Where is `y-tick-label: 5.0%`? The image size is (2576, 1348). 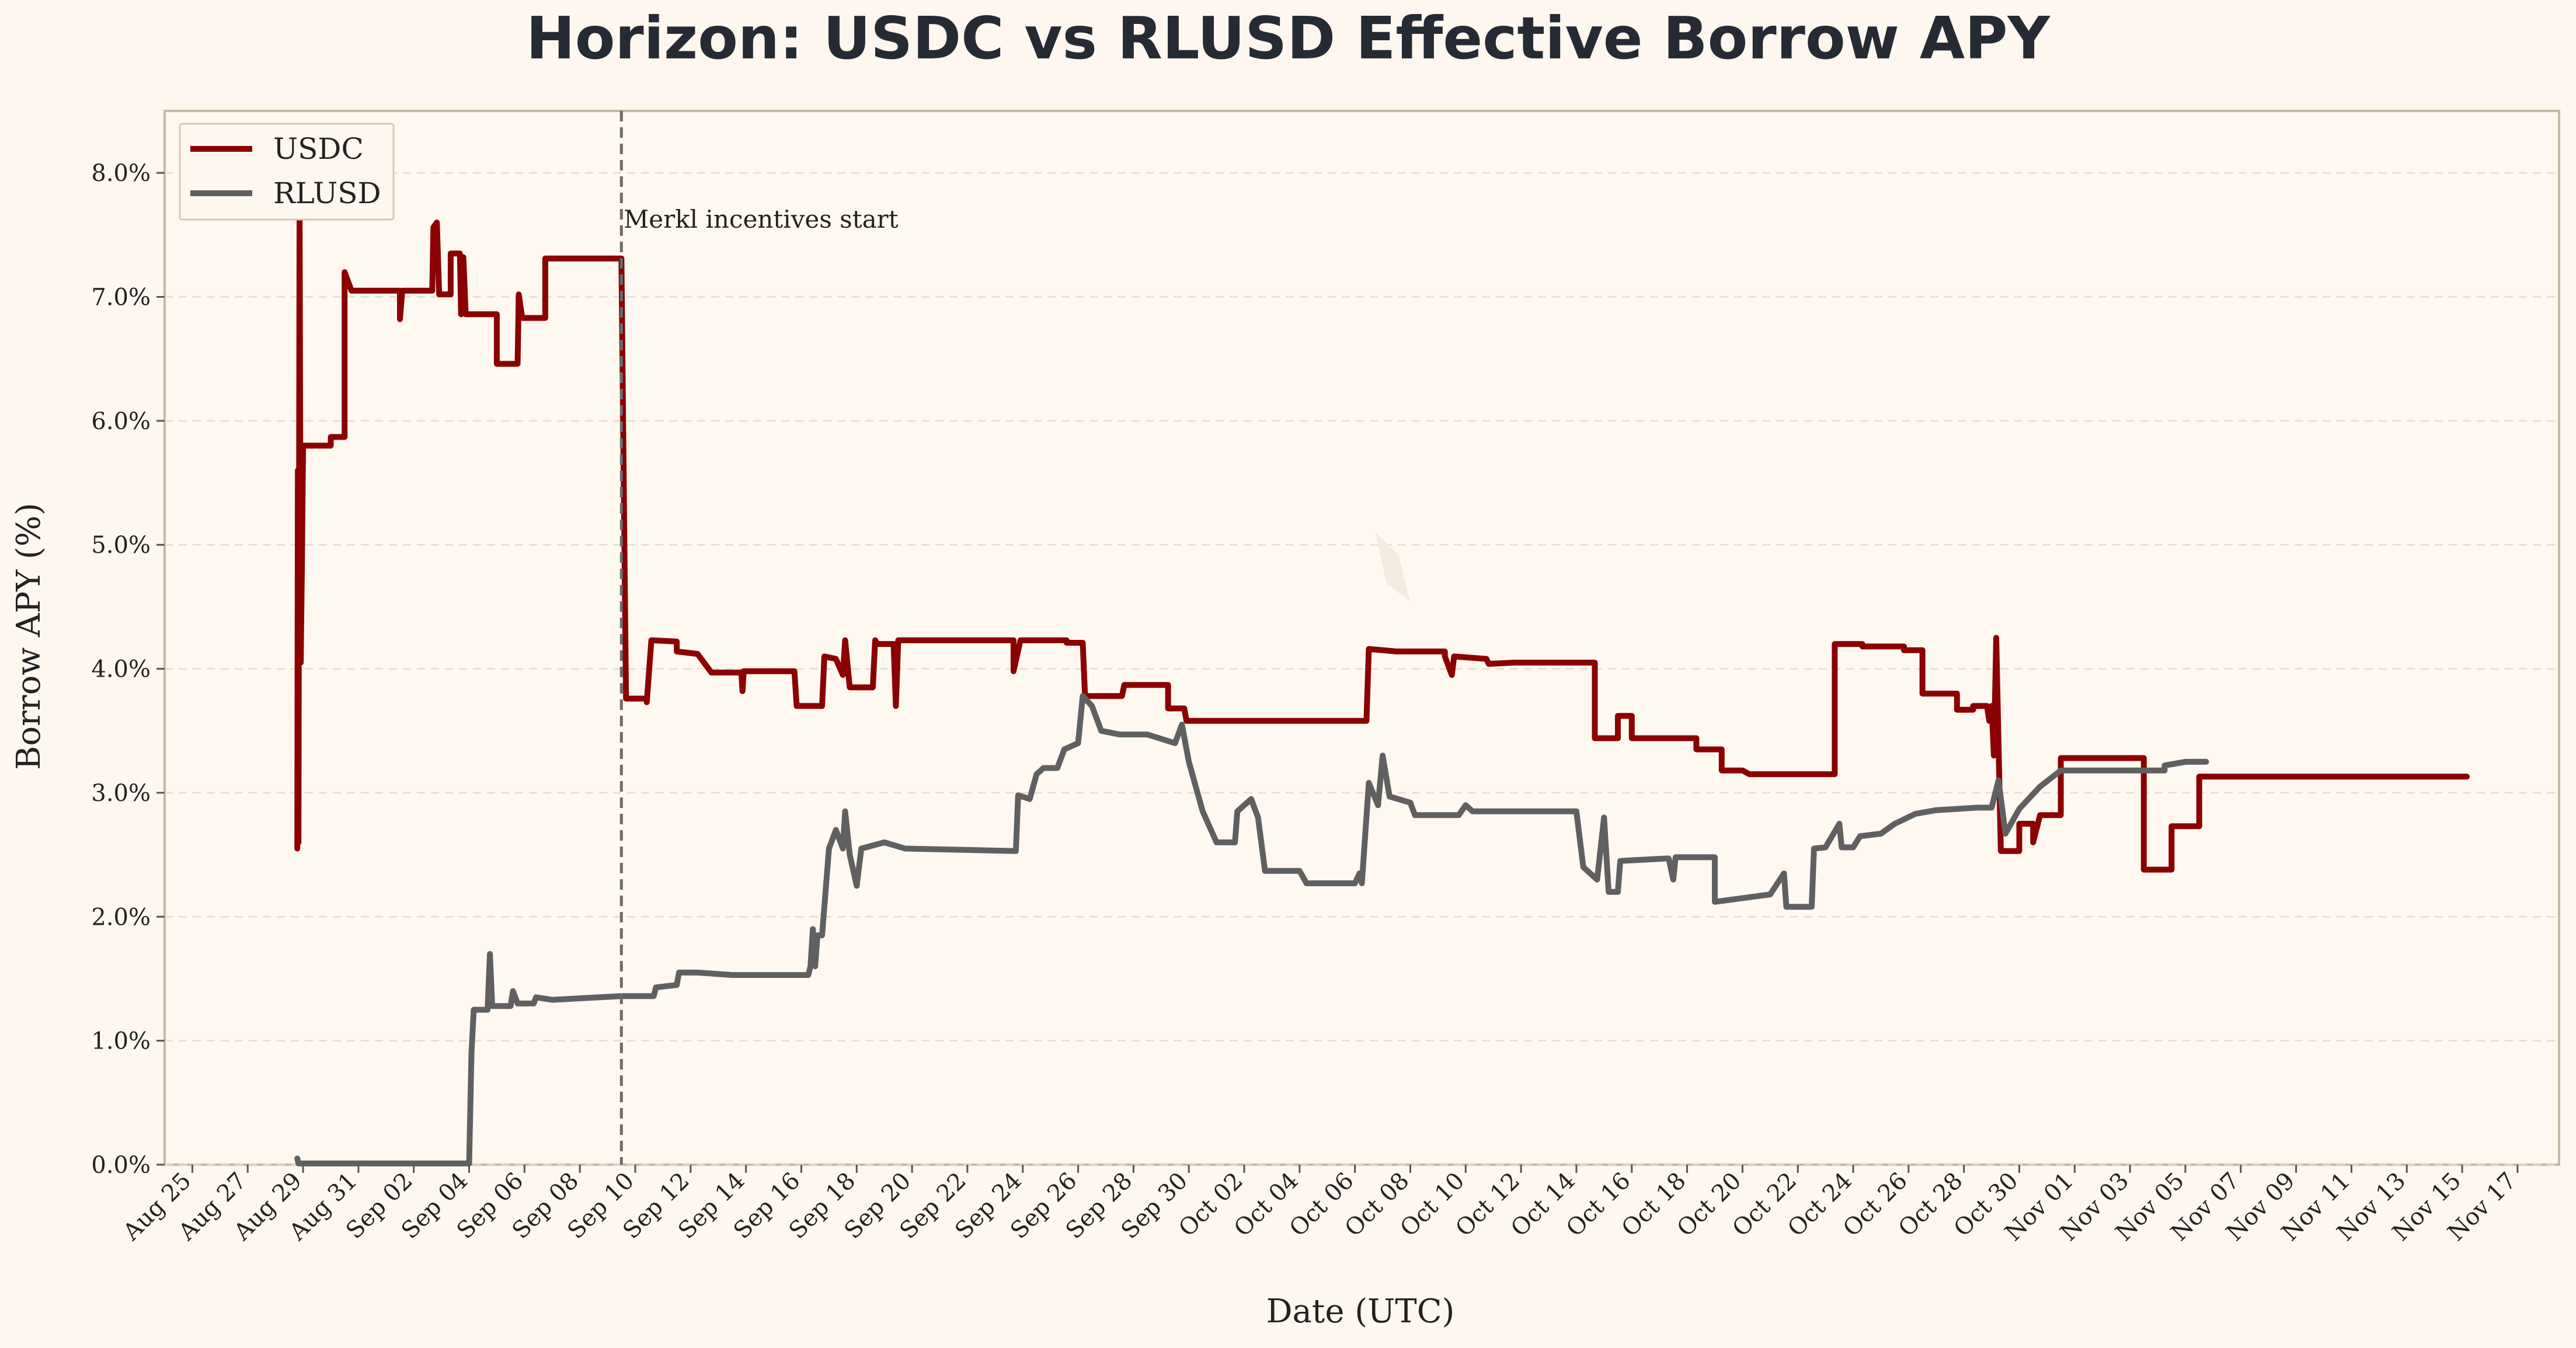 y-tick-label: 5.0% is located at coordinates (121, 545).